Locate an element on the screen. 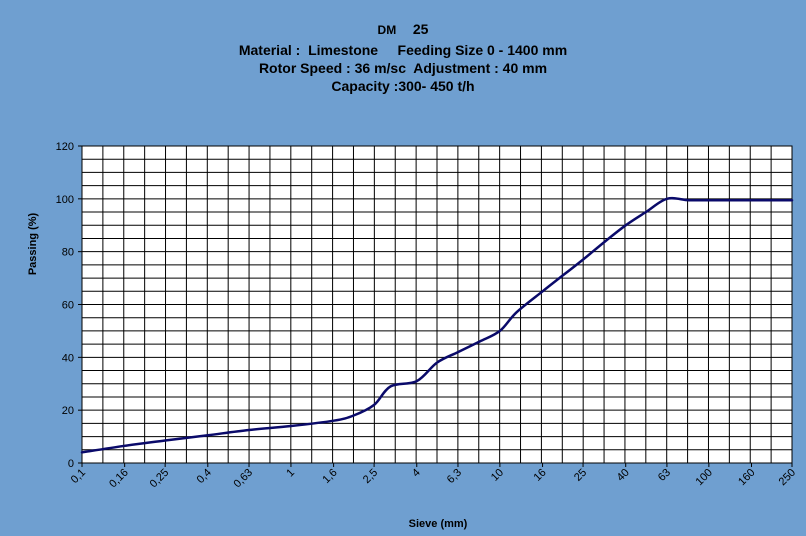 The image size is (806, 536). x-tick-label: 1 is located at coordinates (290, 473).